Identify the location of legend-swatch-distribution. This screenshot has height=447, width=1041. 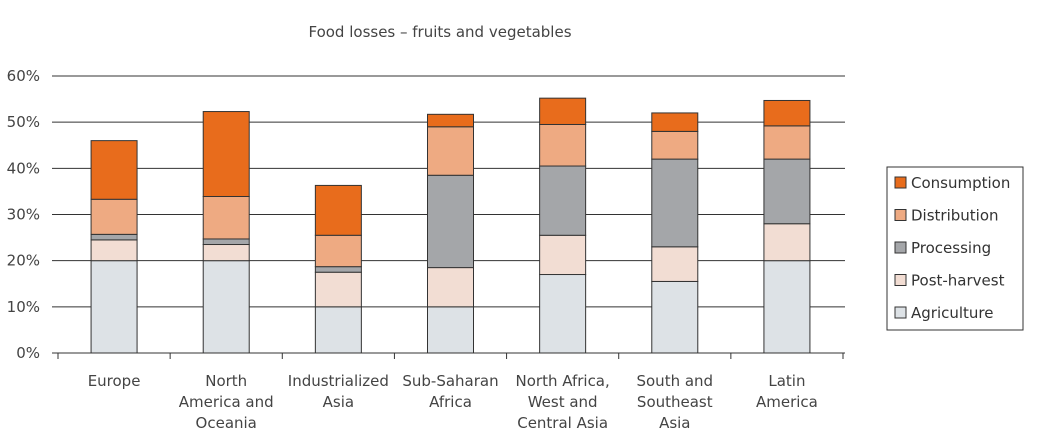
(900, 215).